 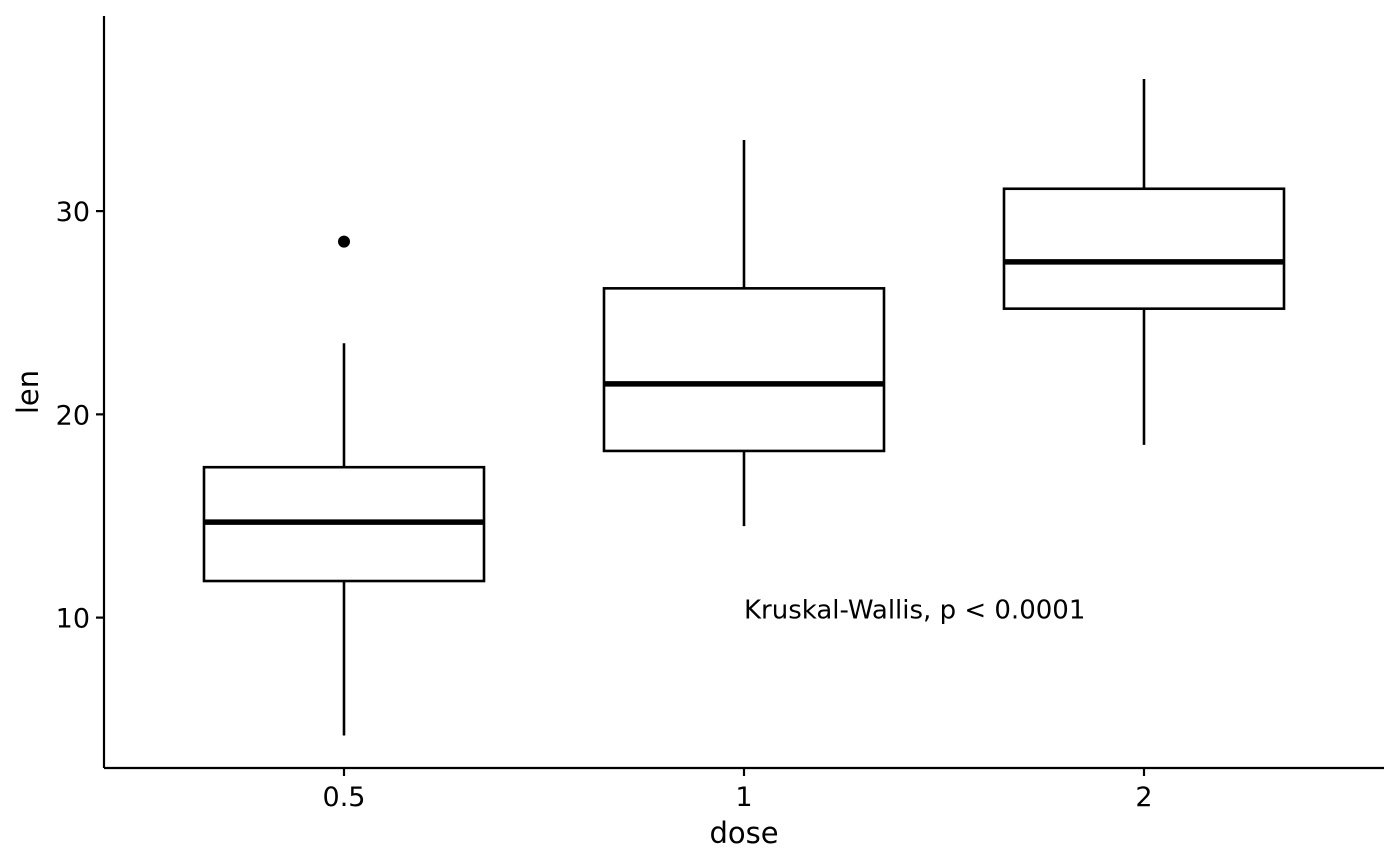 What do you see at coordinates (743, 833) in the screenshot?
I see `x-axis-title: dose` at bounding box center [743, 833].